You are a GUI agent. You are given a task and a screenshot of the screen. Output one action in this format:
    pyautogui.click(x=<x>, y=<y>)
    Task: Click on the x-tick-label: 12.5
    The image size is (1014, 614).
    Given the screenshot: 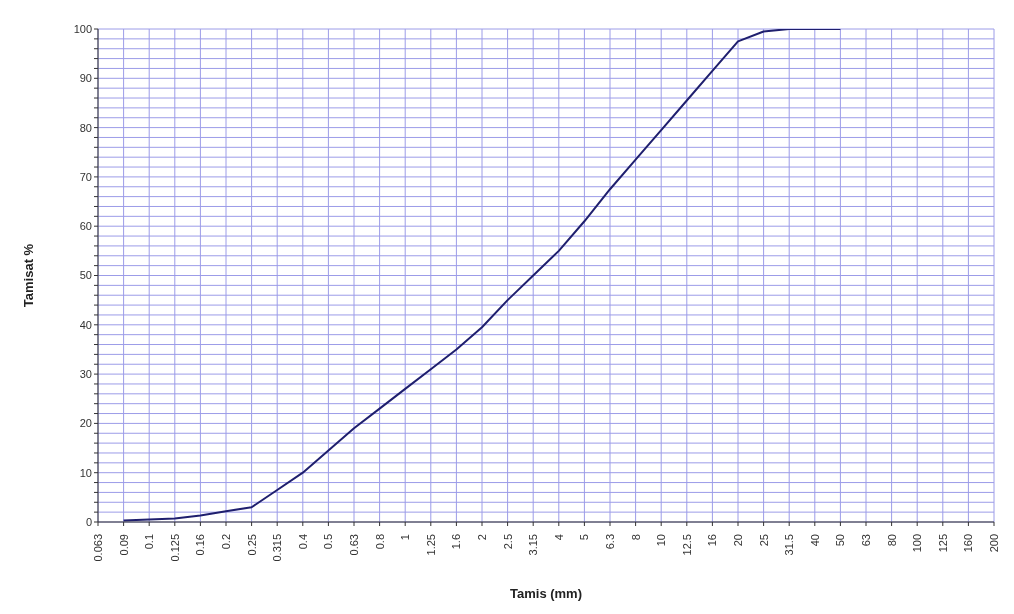 What is the action you would take?
    pyautogui.click(x=686, y=545)
    